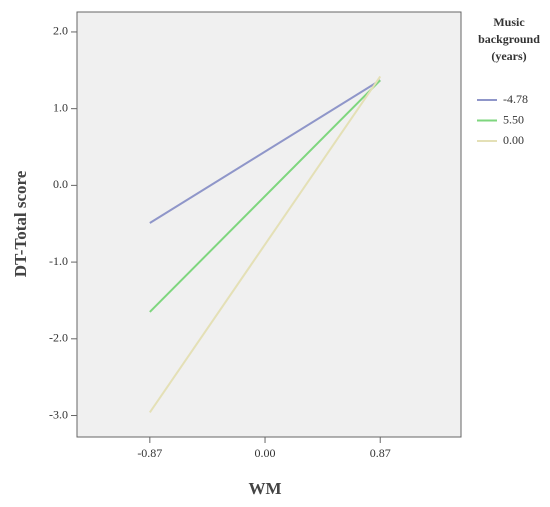 This screenshot has width=550, height=507. What do you see at coordinates (513, 119) in the screenshot?
I see `legend-label: 5.50` at bounding box center [513, 119].